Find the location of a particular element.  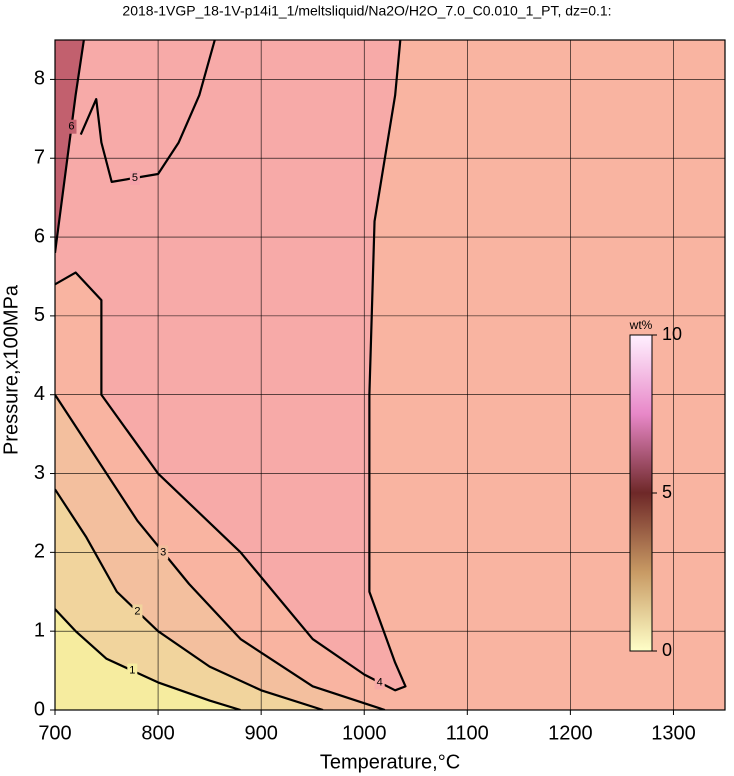

y-tick-label: 1 is located at coordinates (39, 630).